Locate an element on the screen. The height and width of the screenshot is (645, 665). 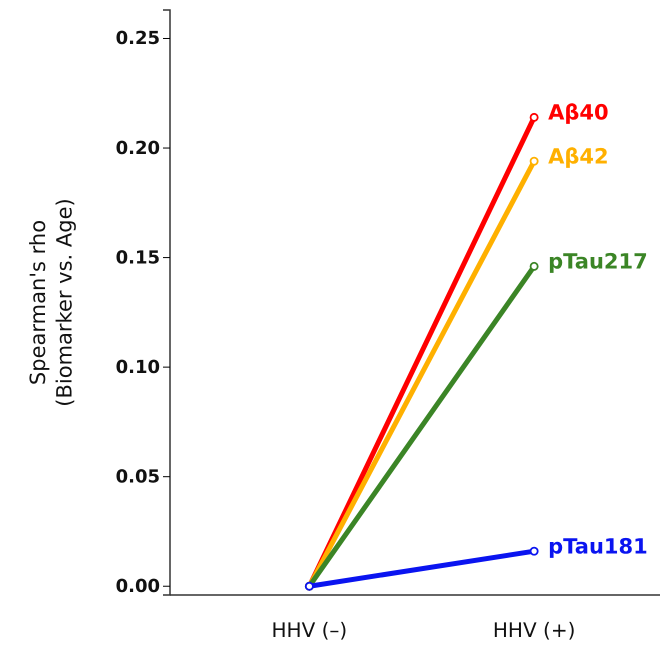
series-label: pTau217 is located at coordinates (598, 261).